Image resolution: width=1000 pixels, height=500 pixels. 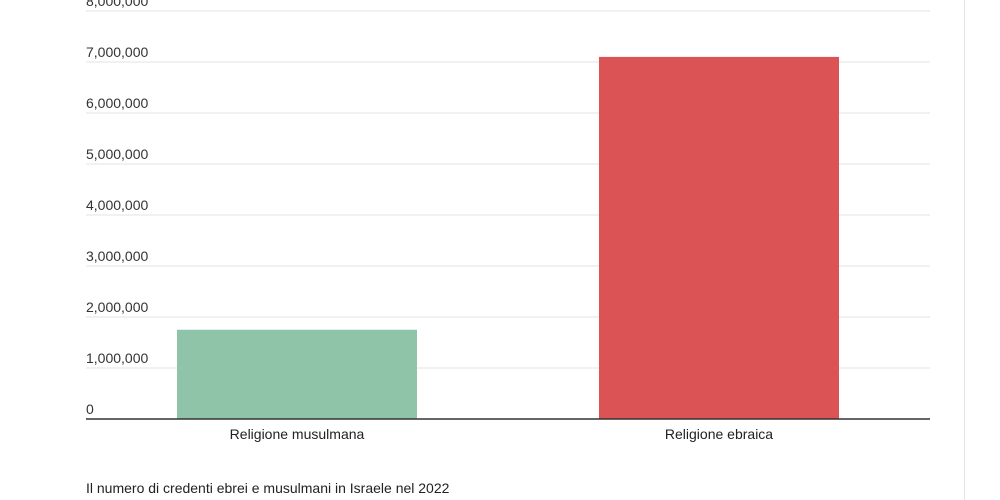 What do you see at coordinates (964, 250) in the screenshot?
I see `right-divider` at bounding box center [964, 250].